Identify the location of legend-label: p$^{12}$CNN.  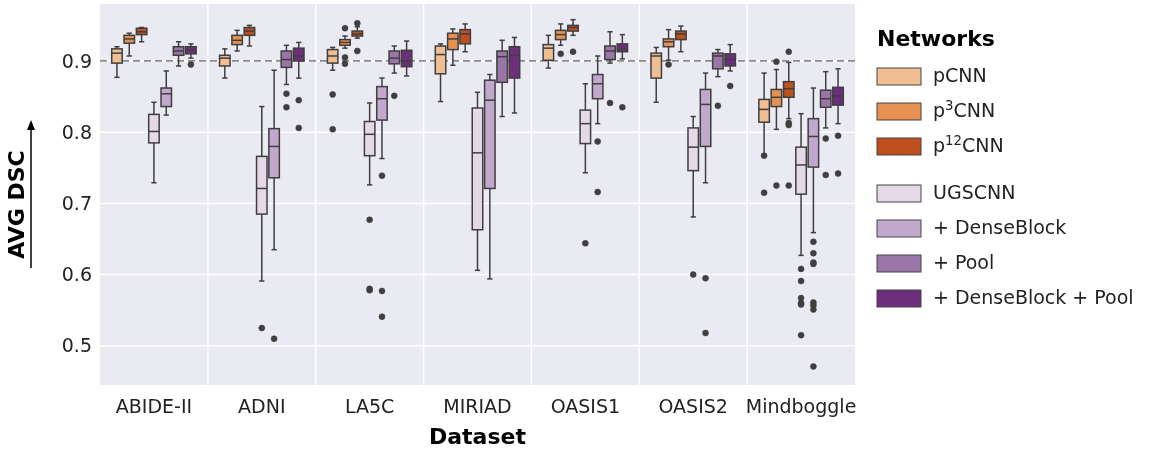
(968, 144).